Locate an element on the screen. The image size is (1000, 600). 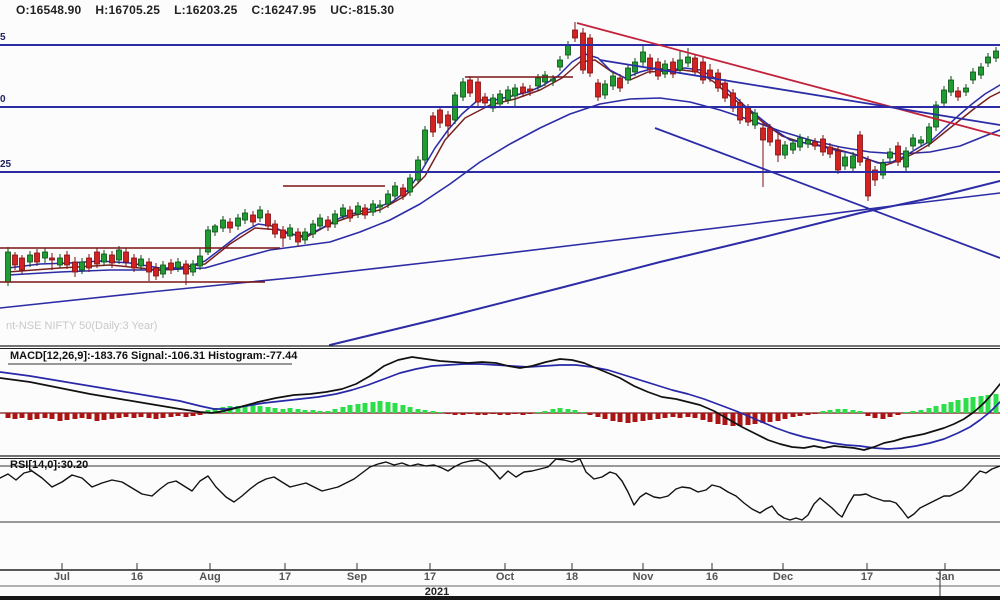
rsi-layer is located at coordinates (500, 490).